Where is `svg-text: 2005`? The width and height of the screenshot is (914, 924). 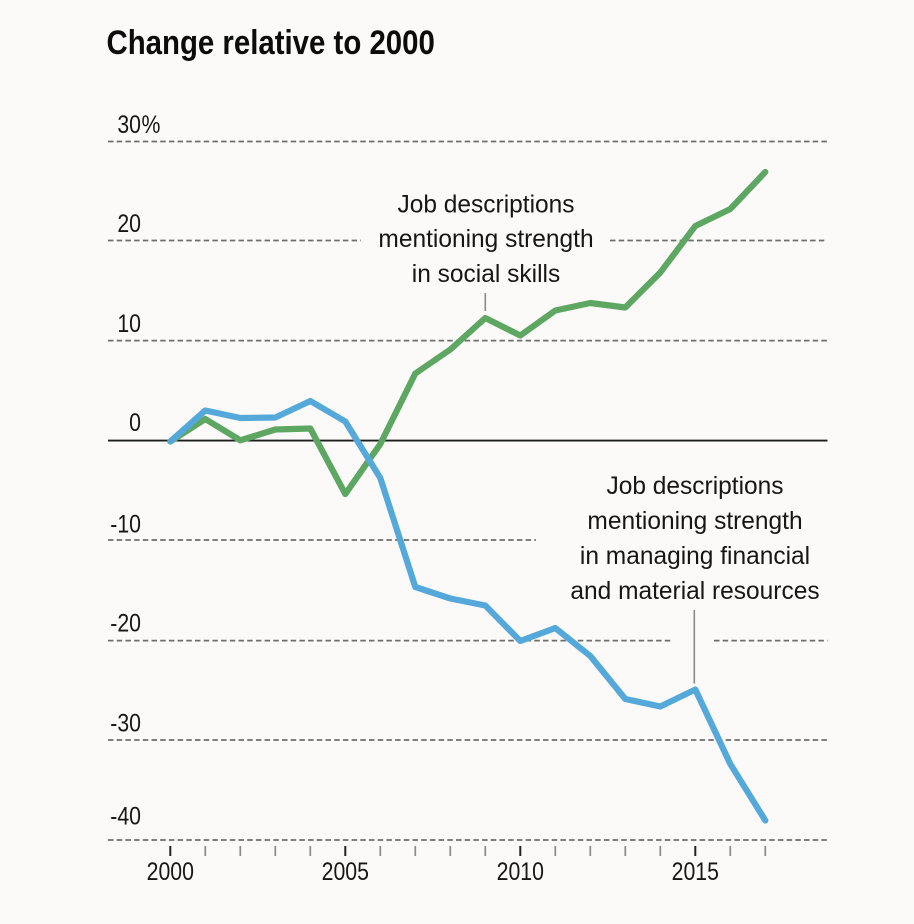
svg-text: 2005 is located at coordinates (345, 871).